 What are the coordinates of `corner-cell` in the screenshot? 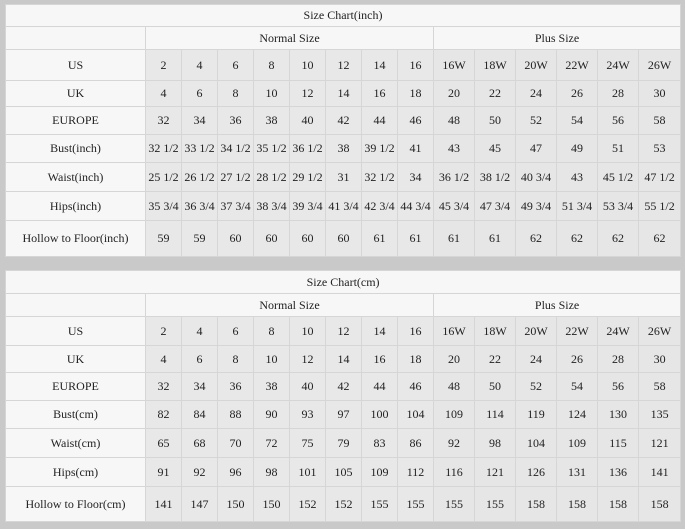 It's located at (75, 38).